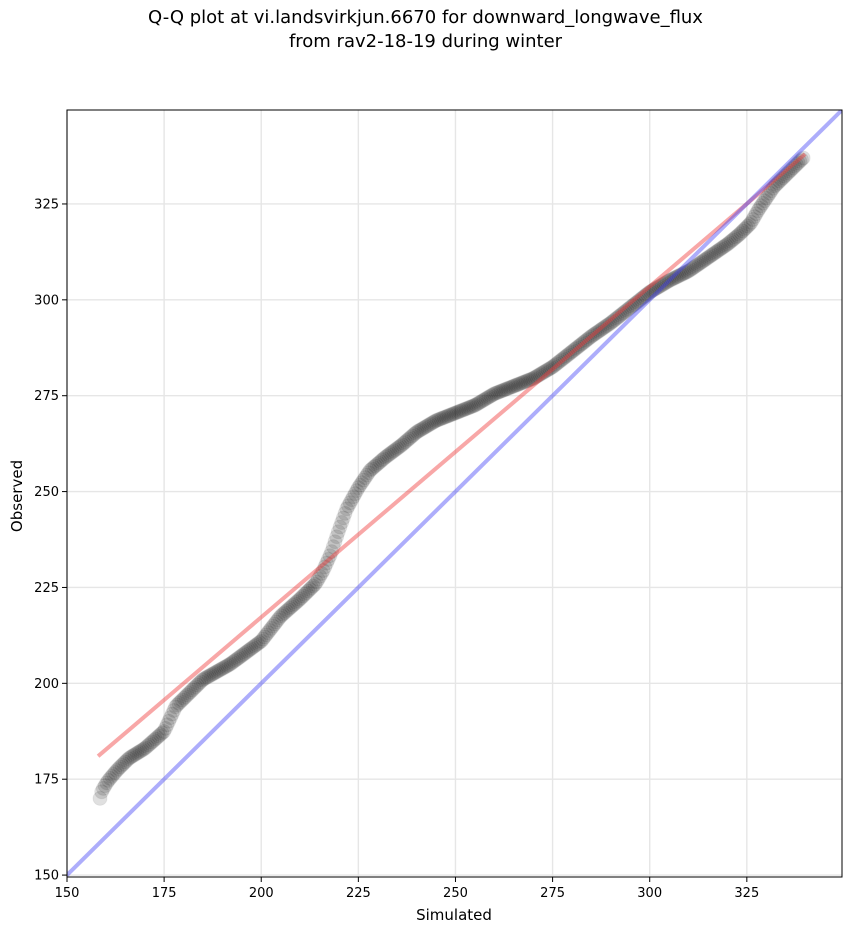 This screenshot has width=851, height=934. What do you see at coordinates (164, 893) in the screenshot?
I see `x-tick-label: 175` at bounding box center [164, 893].